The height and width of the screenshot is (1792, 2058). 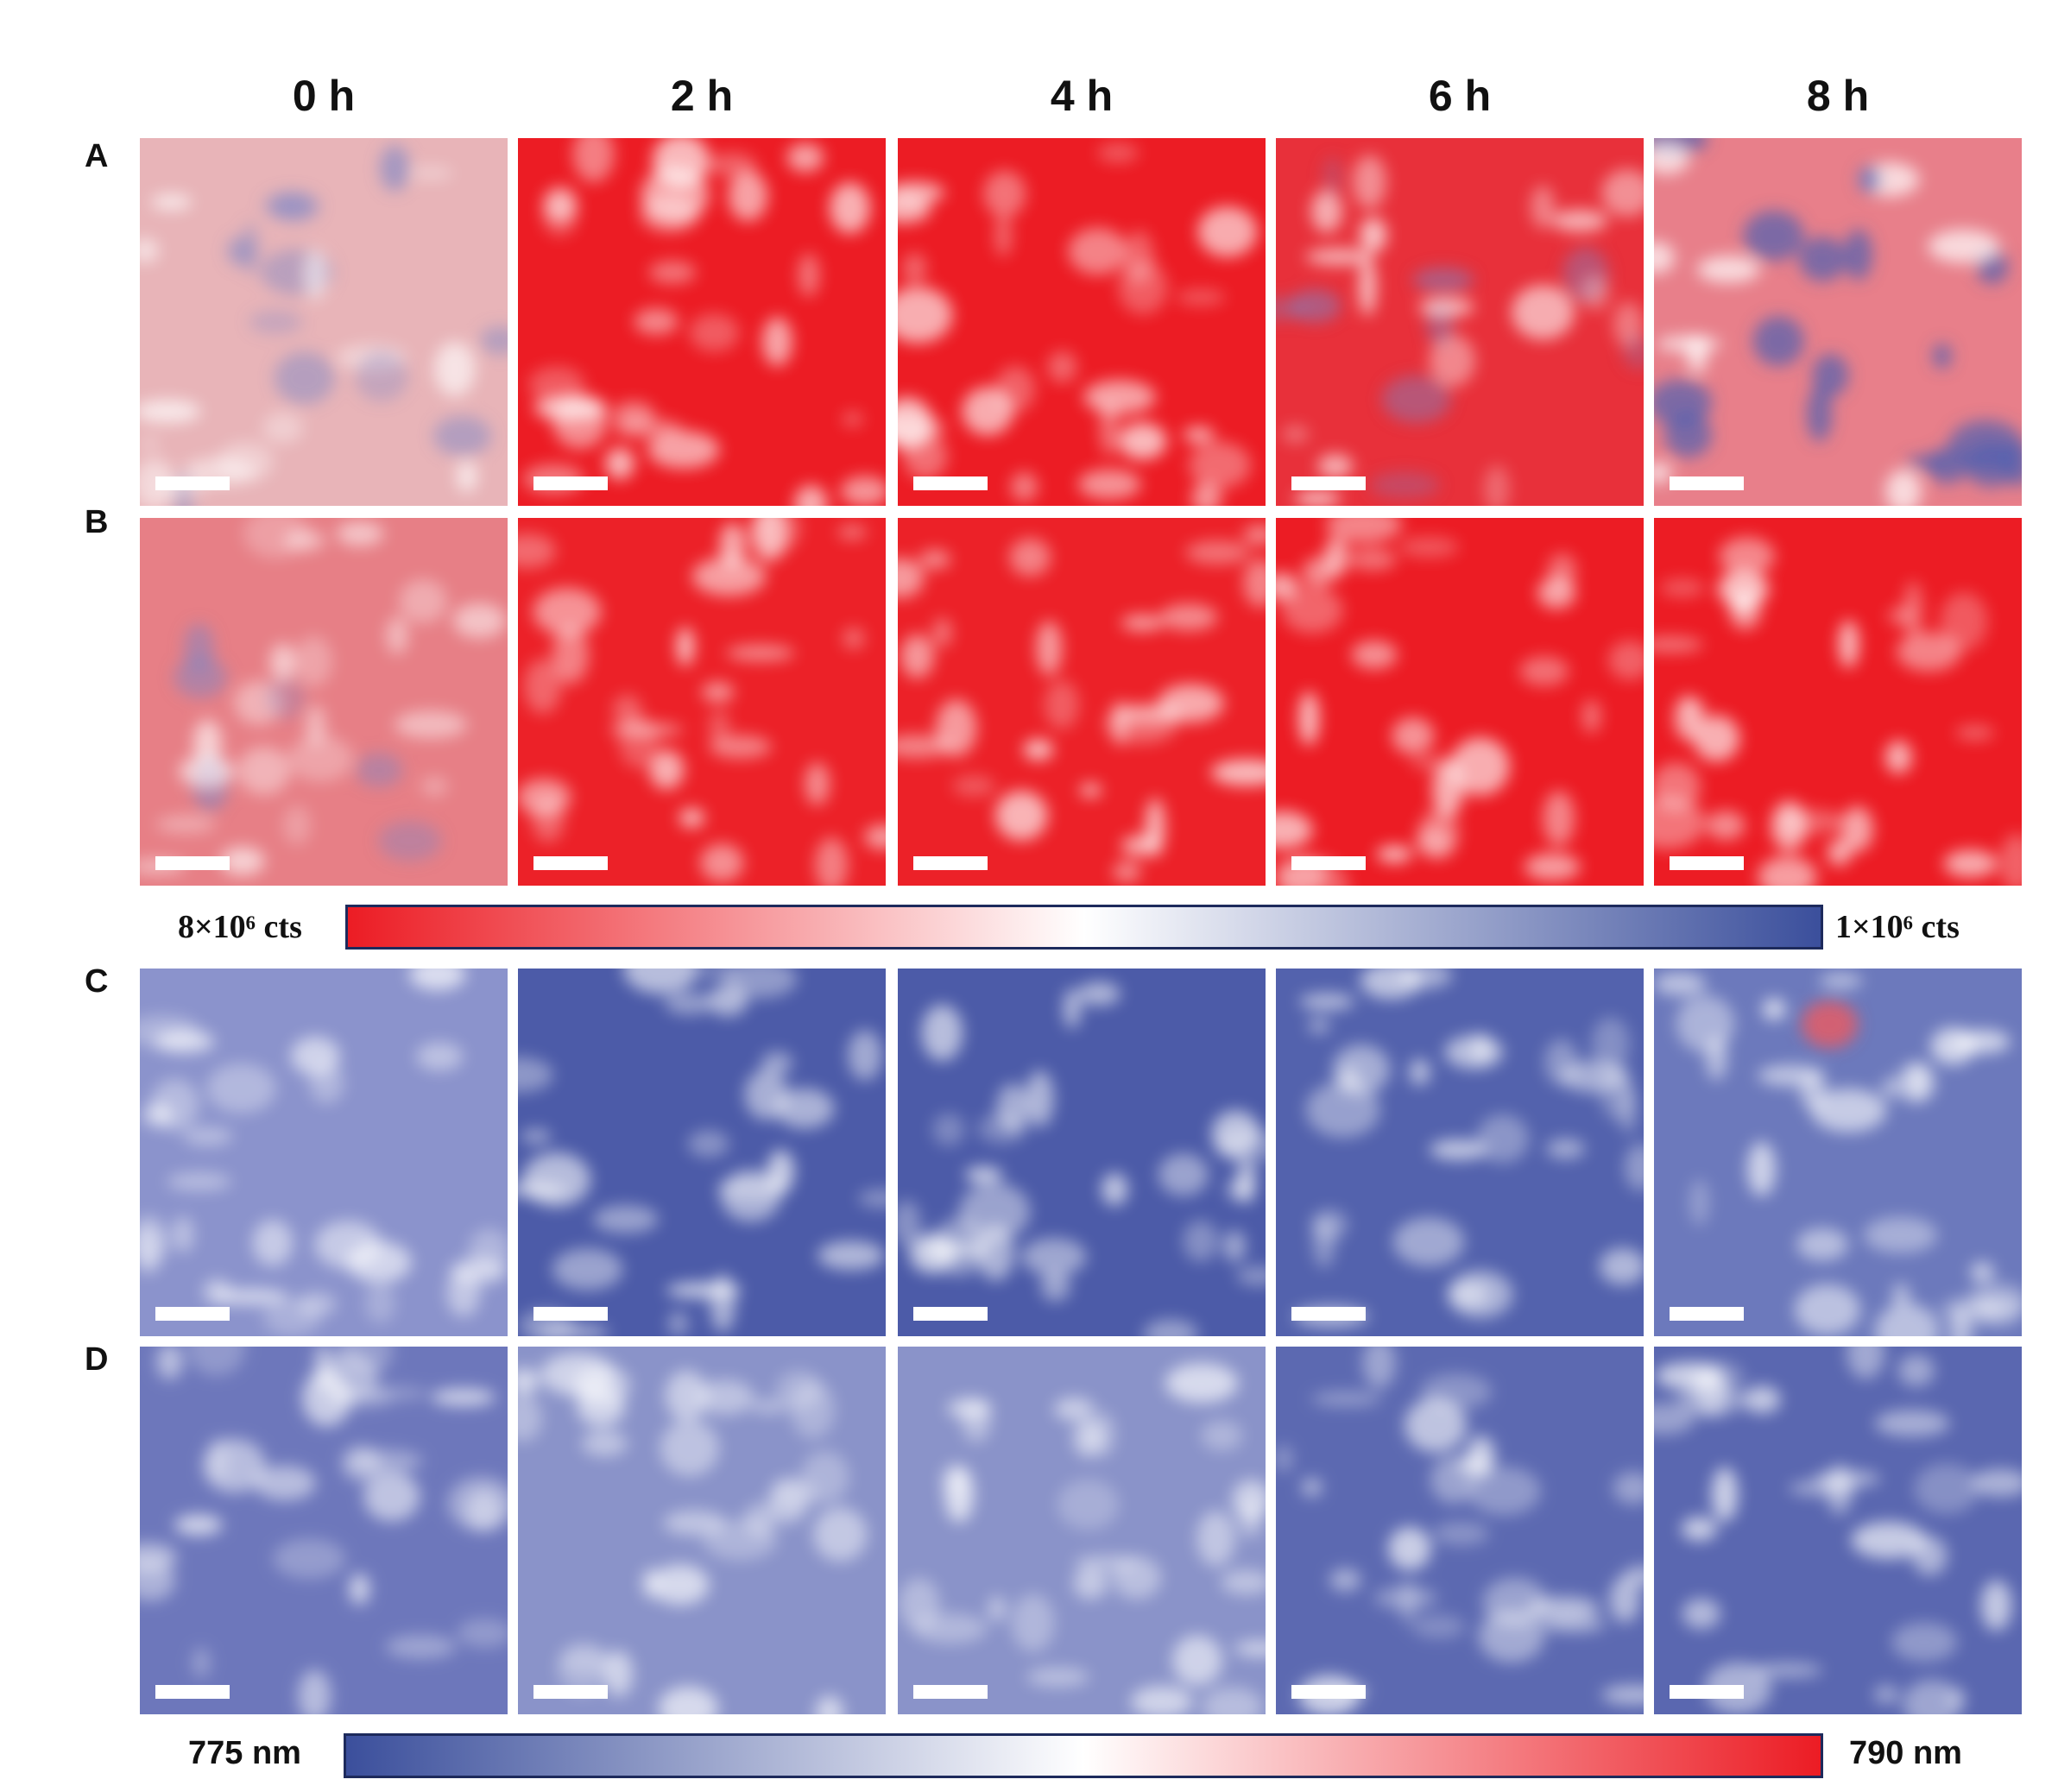 What do you see at coordinates (1082, 96) in the screenshot?
I see `column-label-4h: 4 h` at bounding box center [1082, 96].